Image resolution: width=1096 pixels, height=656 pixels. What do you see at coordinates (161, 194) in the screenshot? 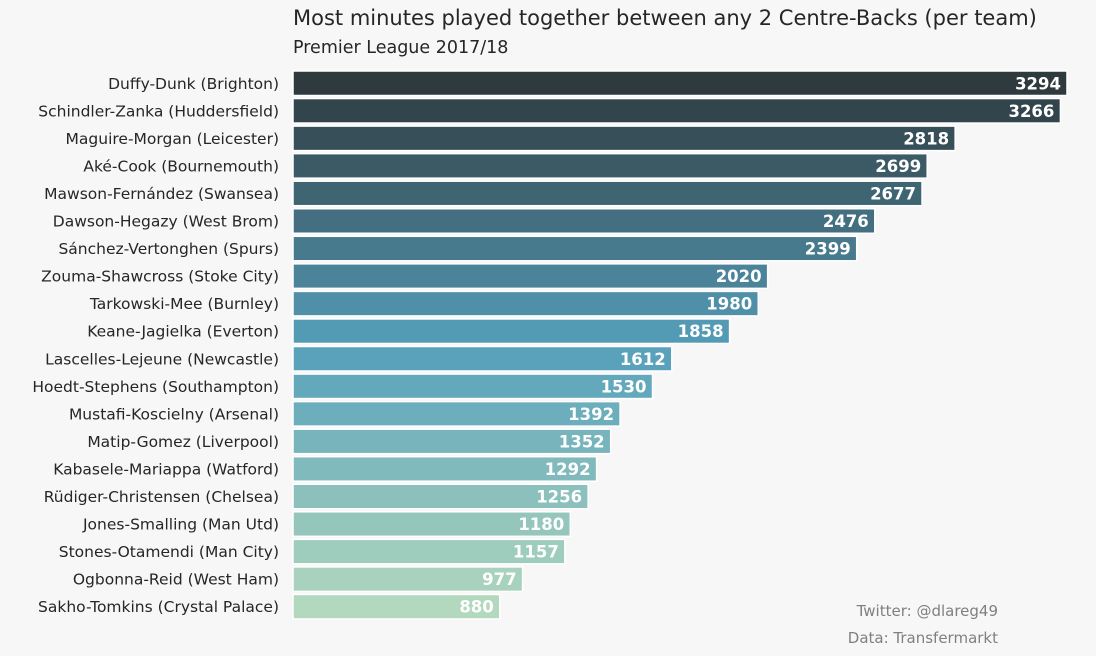
I see `category-label: Mawson-Fernández (Swansea)` at bounding box center [161, 194].